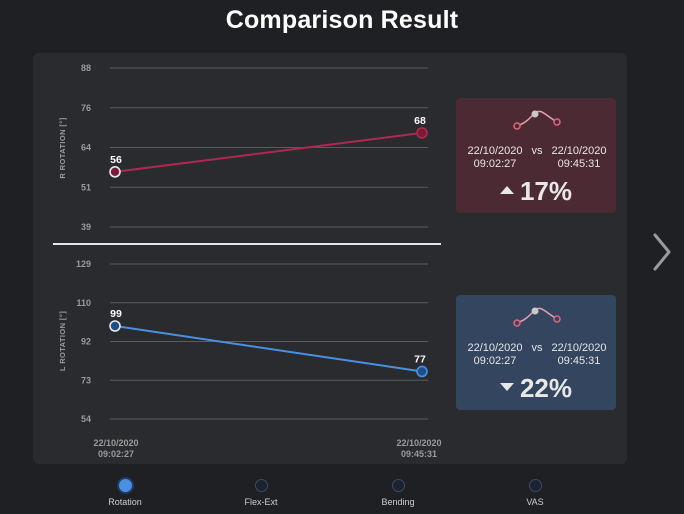  I want to click on percent-change-value: 17%, so click(546, 191).